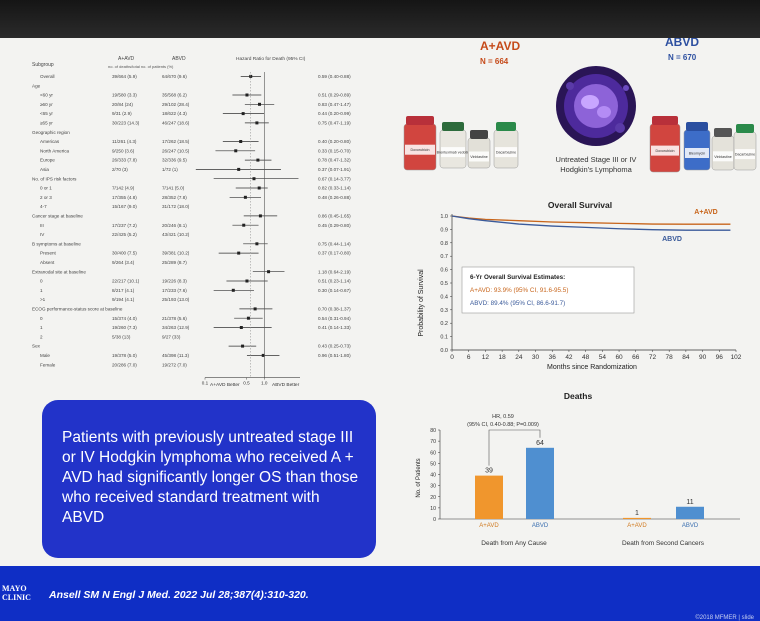 This screenshot has width=760, height=621. What do you see at coordinates (176, 141) in the screenshot?
I see `forest-row-abvd: 17/262 (18.5)` at bounding box center [176, 141].